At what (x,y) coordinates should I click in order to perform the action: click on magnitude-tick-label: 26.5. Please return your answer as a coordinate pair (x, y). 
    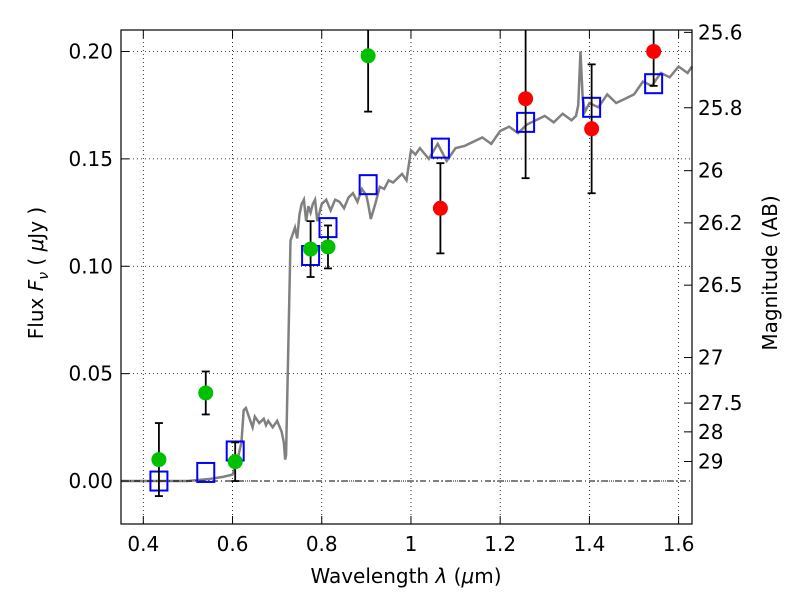
    Looking at the image, I should click on (720, 285).